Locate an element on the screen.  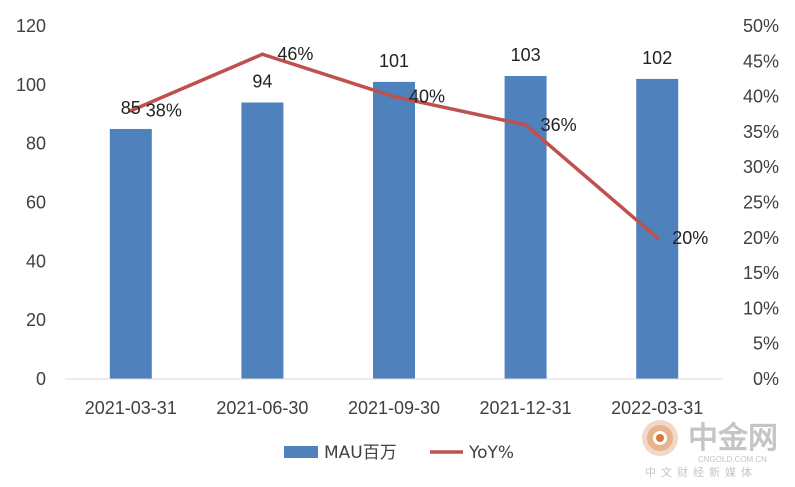
right-axis-tick-label: 50% is located at coordinates (761, 26).